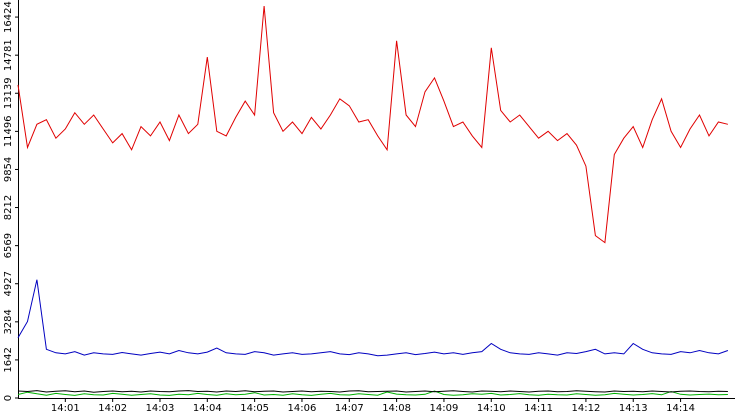  Describe the element at coordinates (207, 408) in the screenshot. I see `x-tick-label: 14:04` at that location.